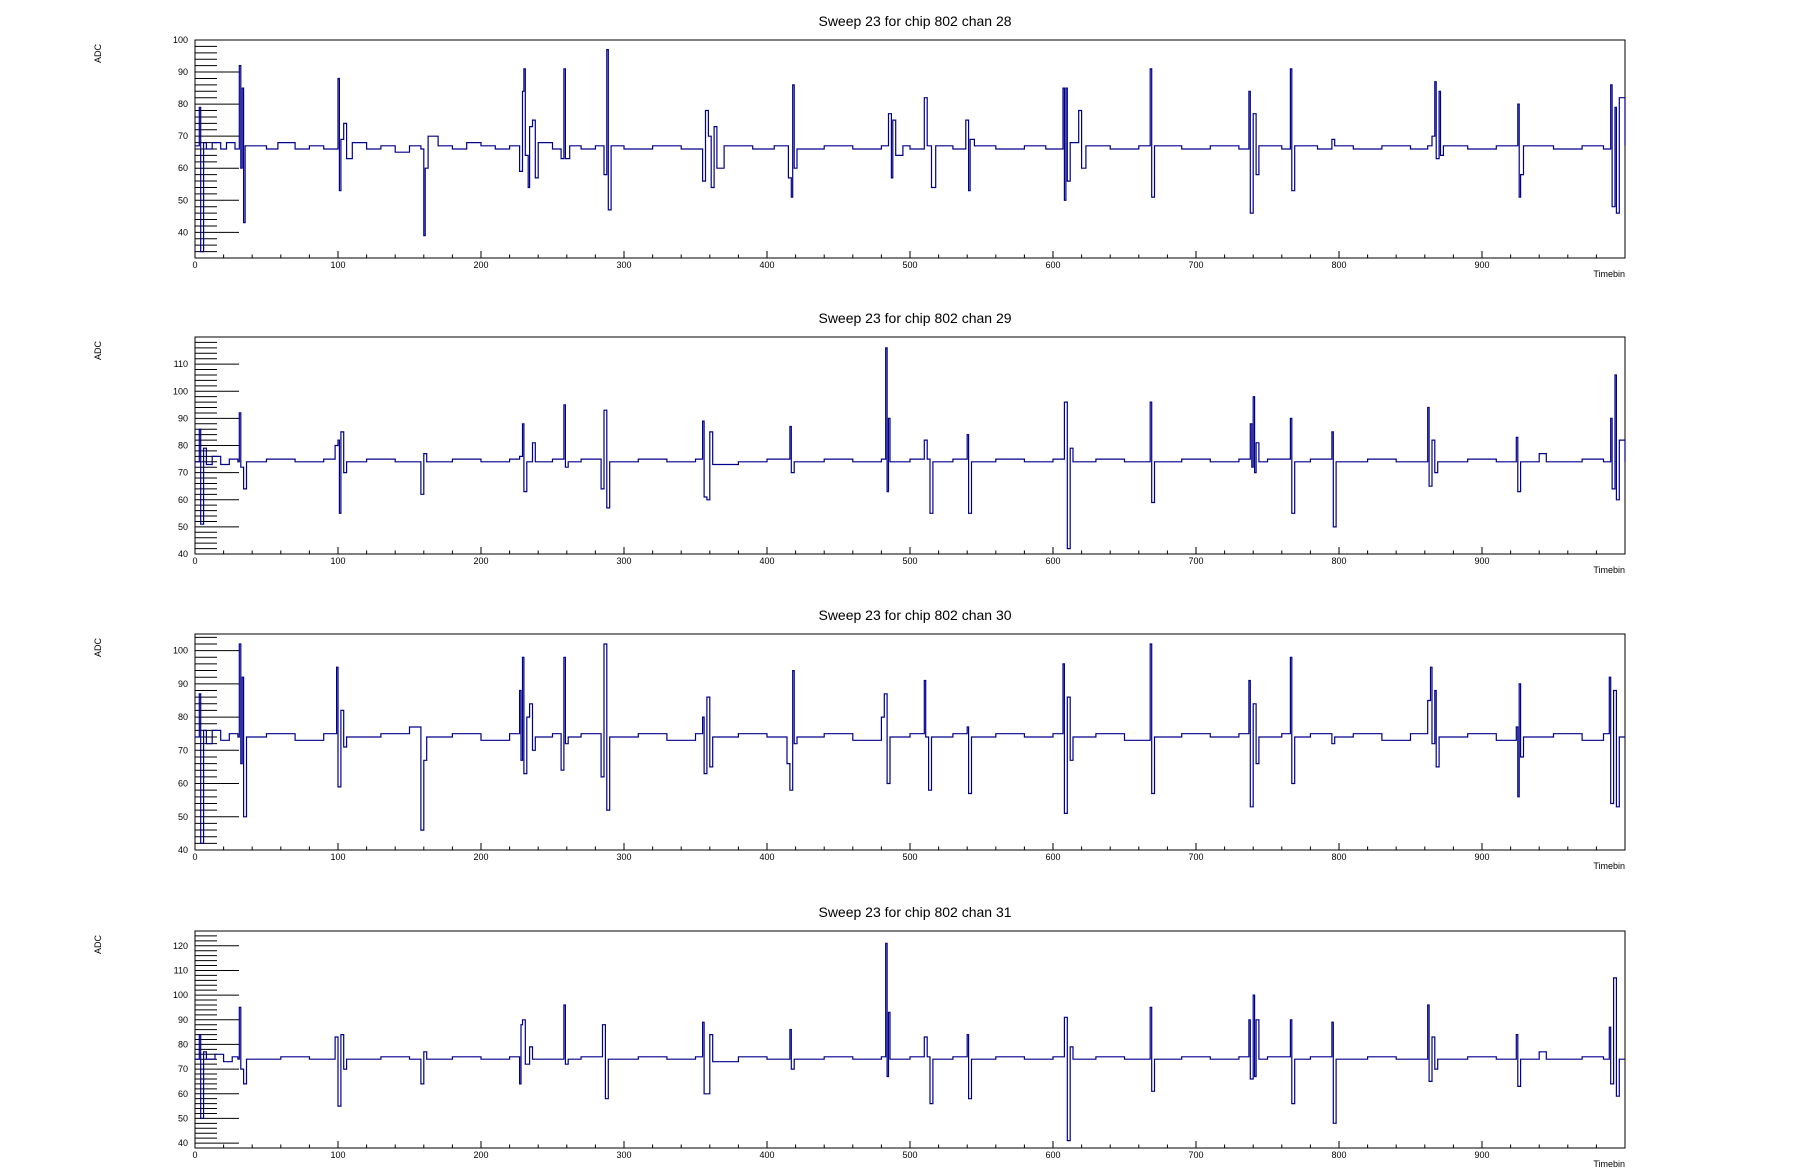 This screenshot has height=1172, width=1796. Describe the element at coordinates (180, 946) in the screenshot. I see `y-tick-label: 120` at that location.